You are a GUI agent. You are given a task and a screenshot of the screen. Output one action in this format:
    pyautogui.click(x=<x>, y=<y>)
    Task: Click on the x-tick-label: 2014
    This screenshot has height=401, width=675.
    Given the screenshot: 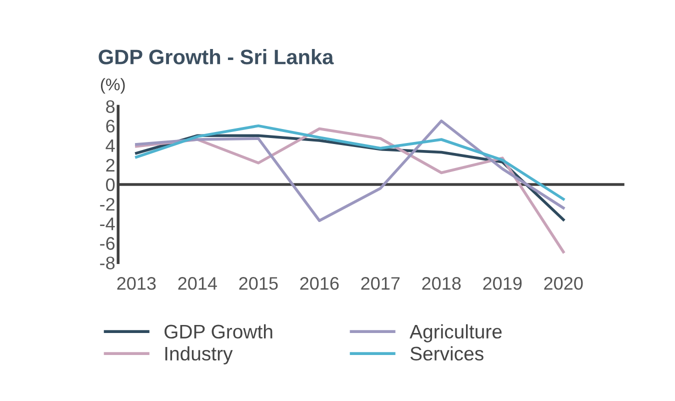 What is the action you would take?
    pyautogui.click(x=197, y=283)
    